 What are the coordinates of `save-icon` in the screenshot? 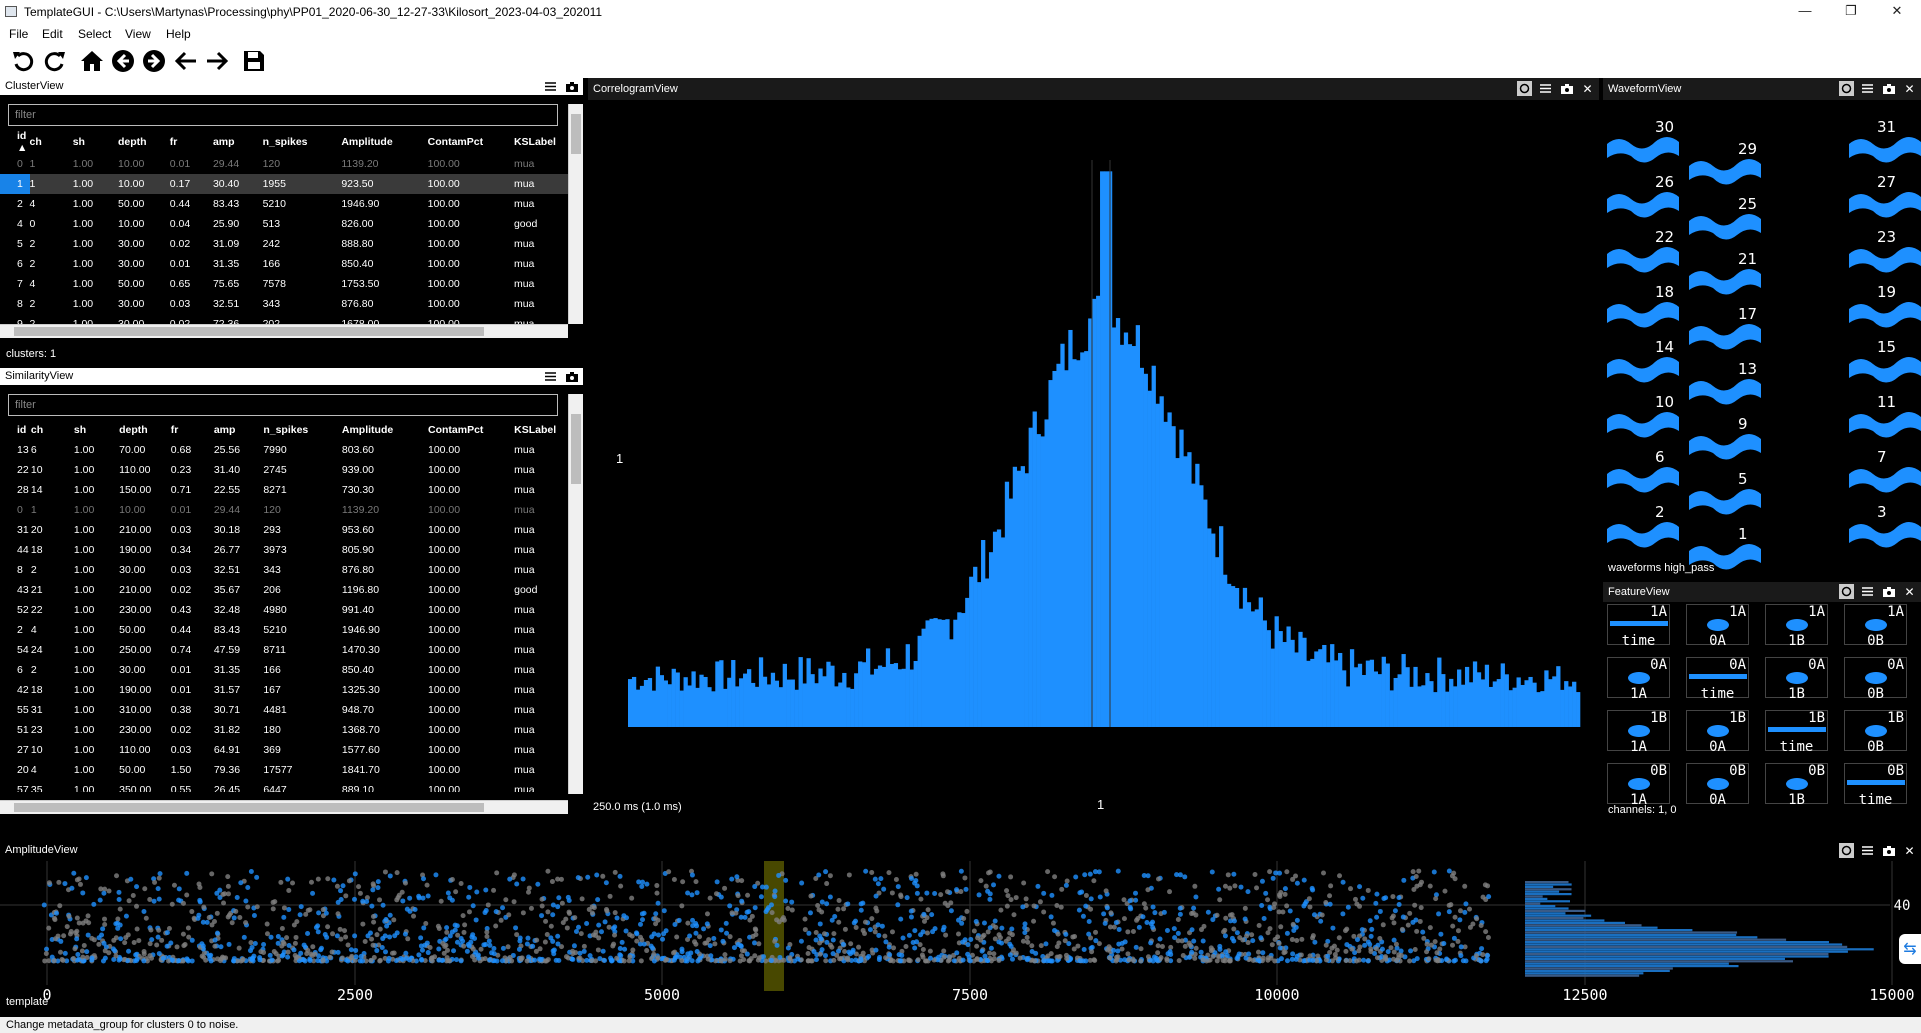 It's located at (254, 61).